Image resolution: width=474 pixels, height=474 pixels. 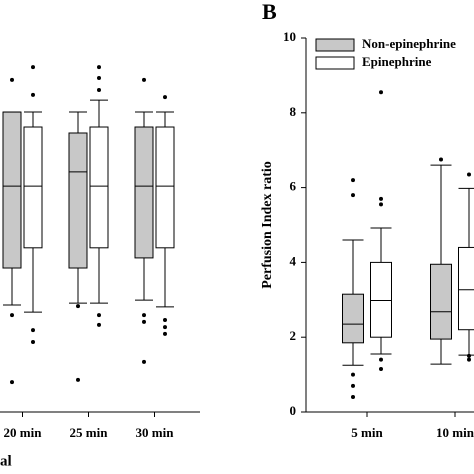 I want to click on x-axis-label: al, so click(x=6, y=461).